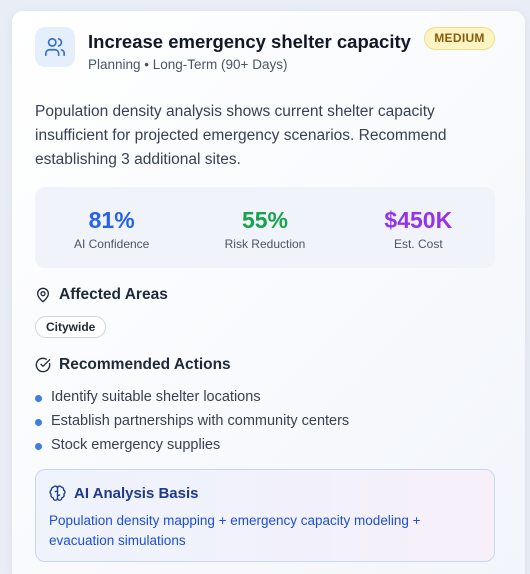  What do you see at coordinates (265, 244) in the screenshot?
I see `metric-label: Risk Reduction` at bounding box center [265, 244].